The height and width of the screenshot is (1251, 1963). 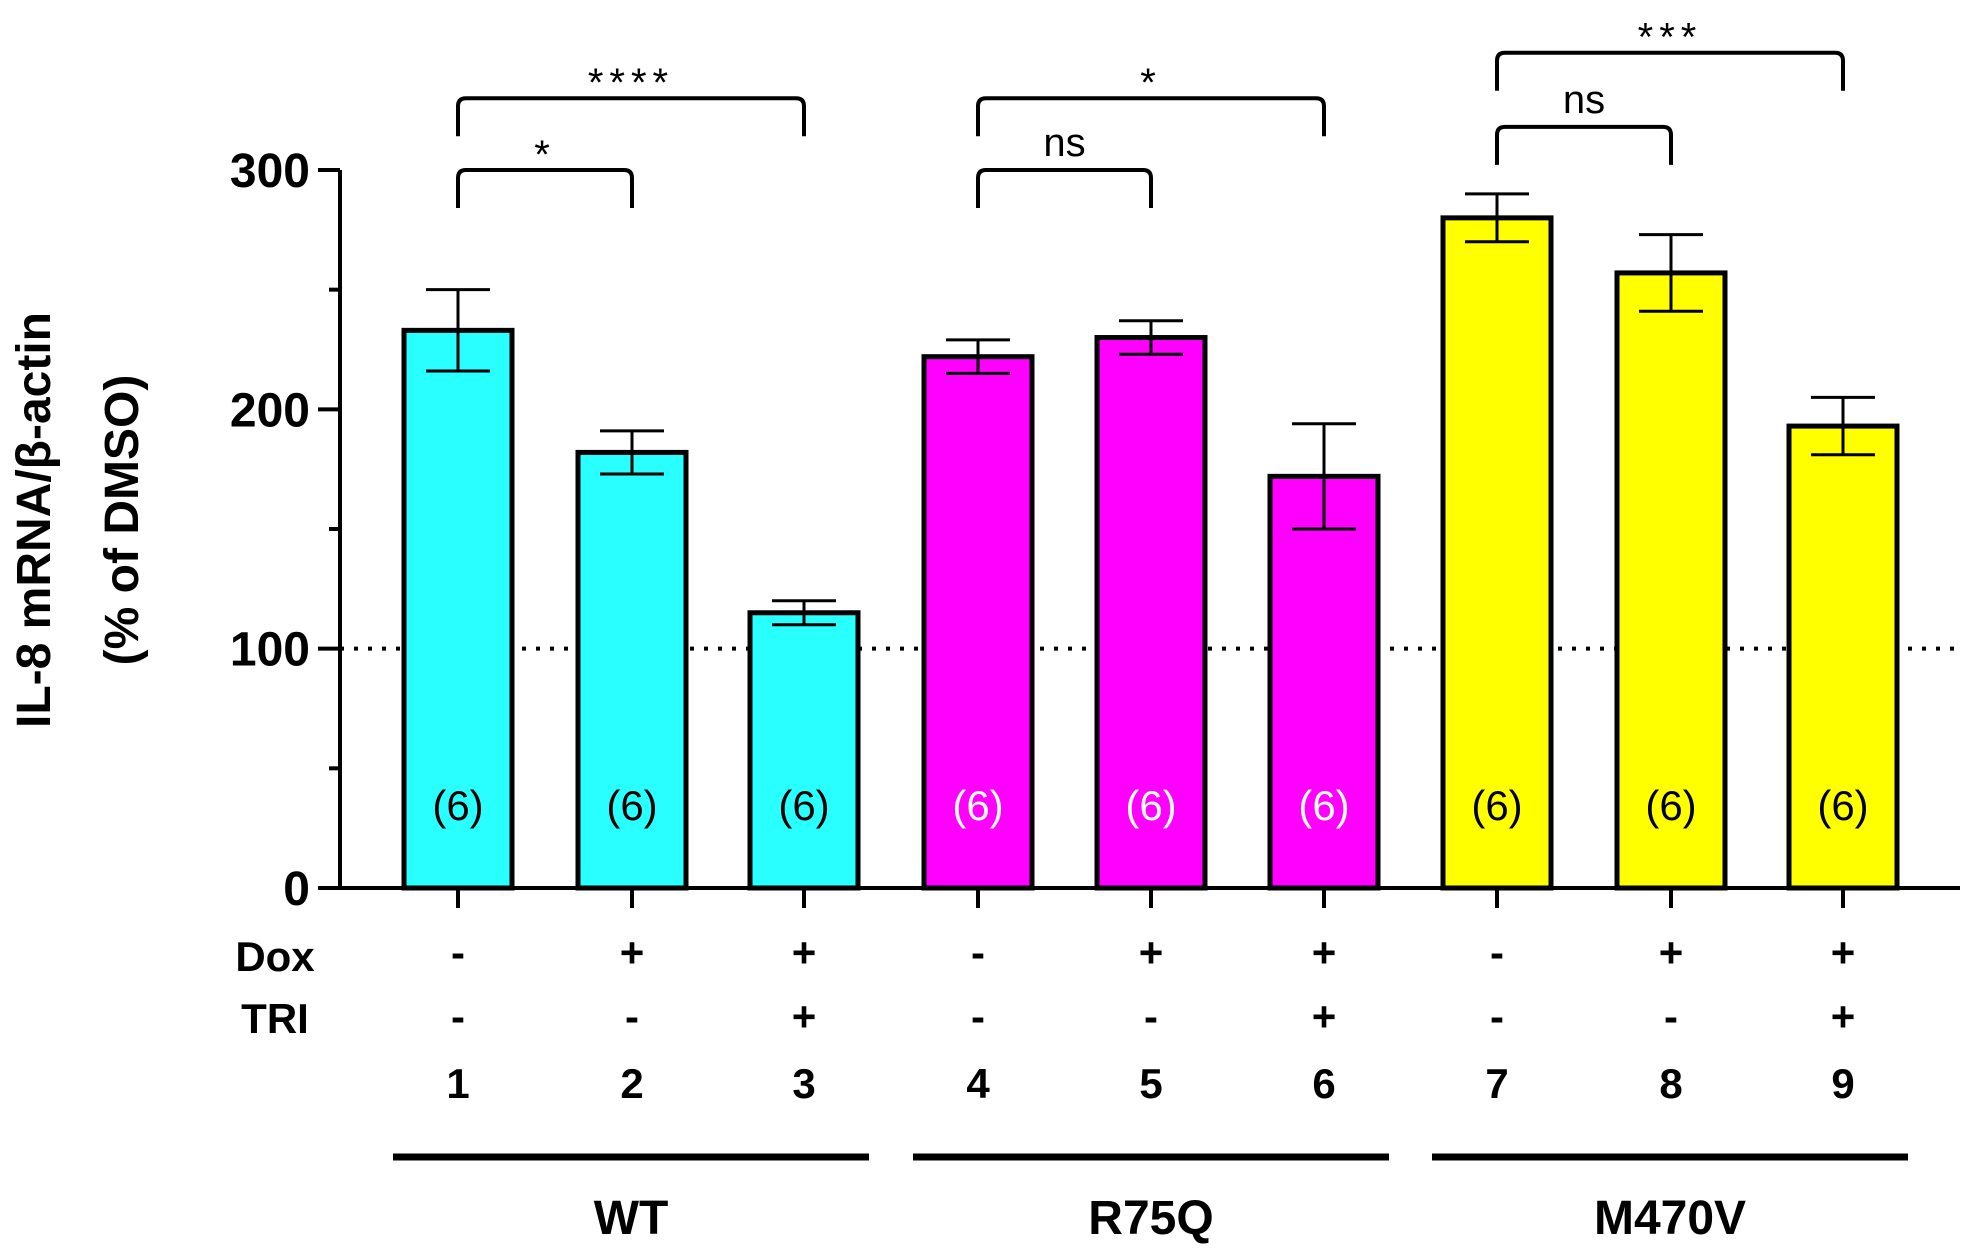 What do you see at coordinates (1670, 1218) in the screenshot?
I see `group-label-m470v: M470V` at bounding box center [1670, 1218].